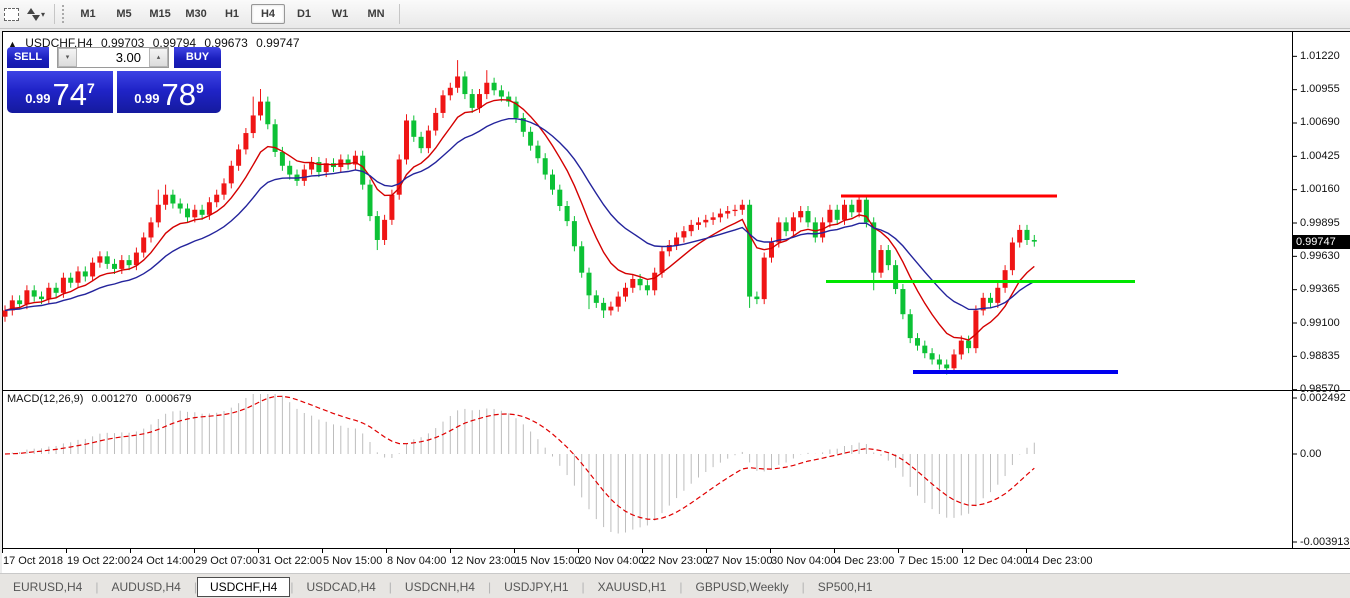  I want to click on timeframe-button-w1: W1, so click(340, 14).